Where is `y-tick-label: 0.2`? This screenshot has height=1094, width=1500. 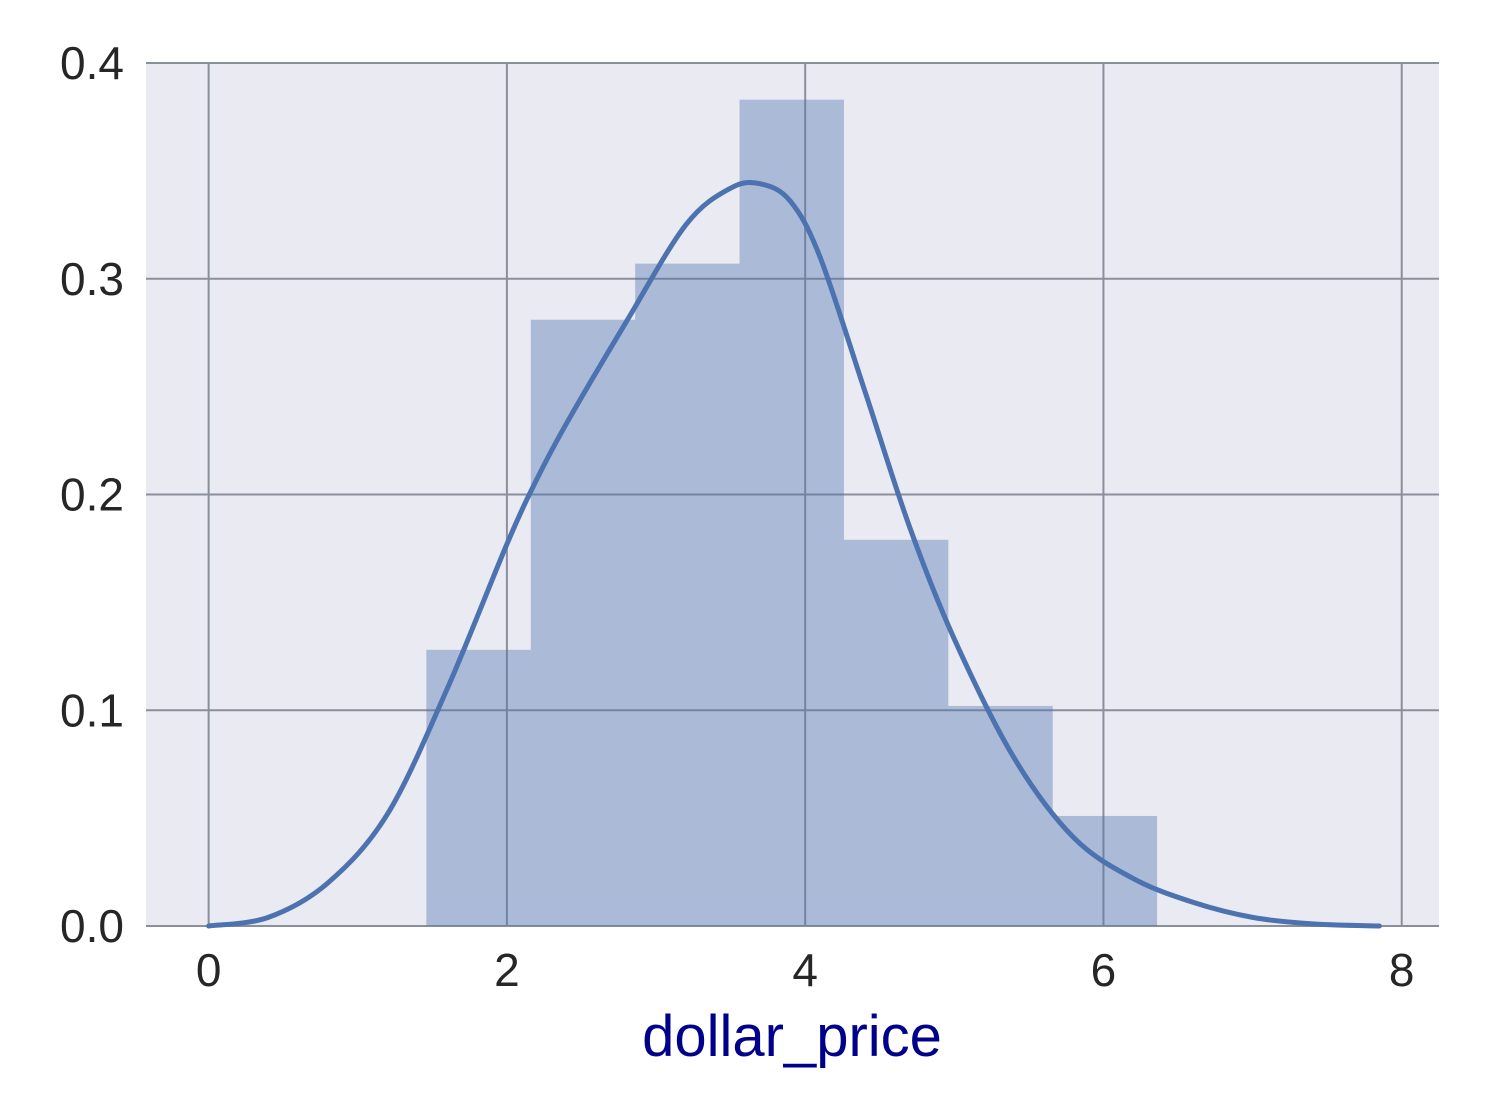
y-tick-label: 0.2 is located at coordinates (92, 495).